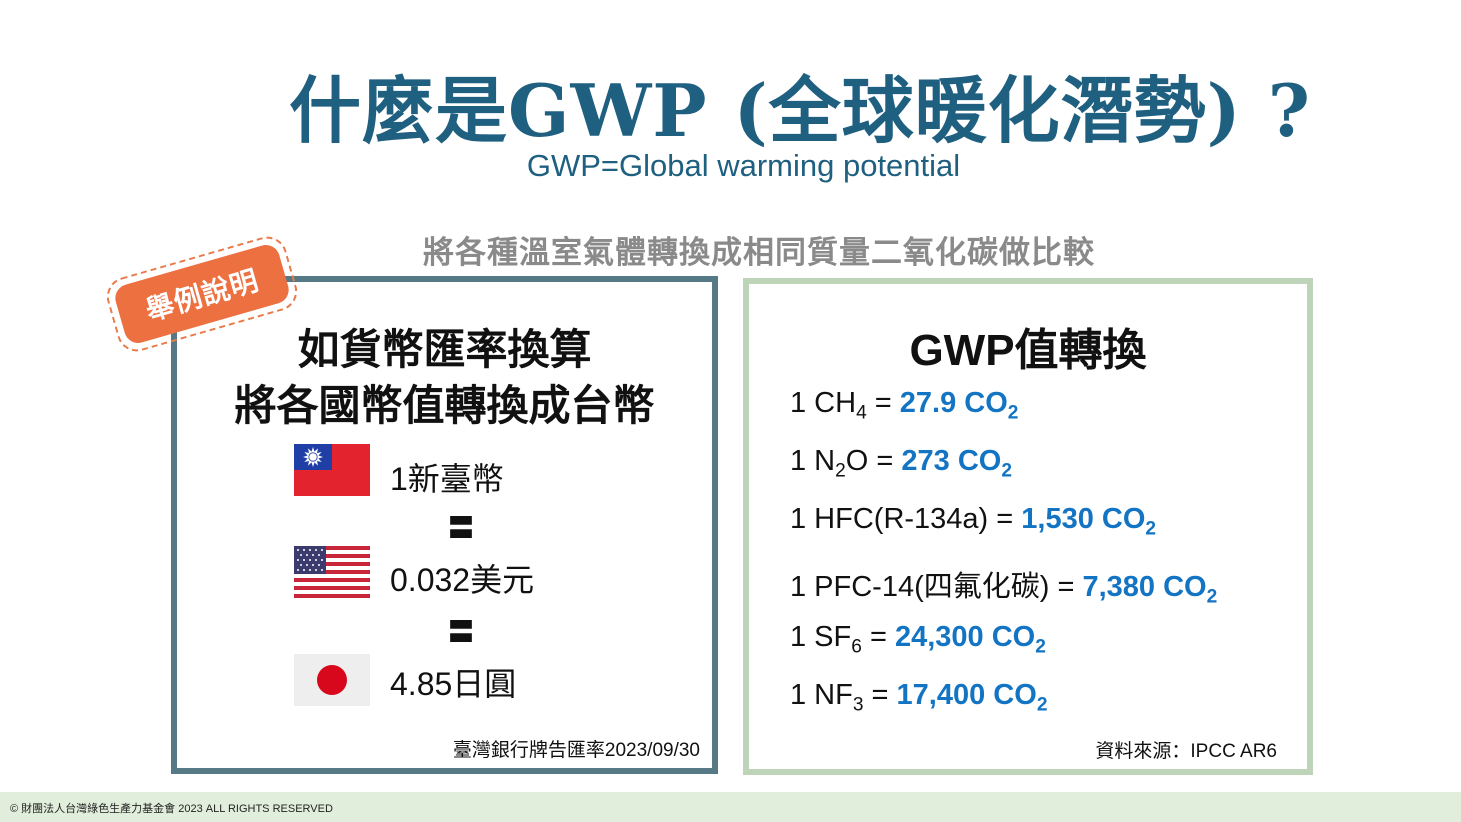 The width and height of the screenshot is (1461, 822). I want to click on data-source-note: 資料來源：IPCC AR6, so click(1186, 751).